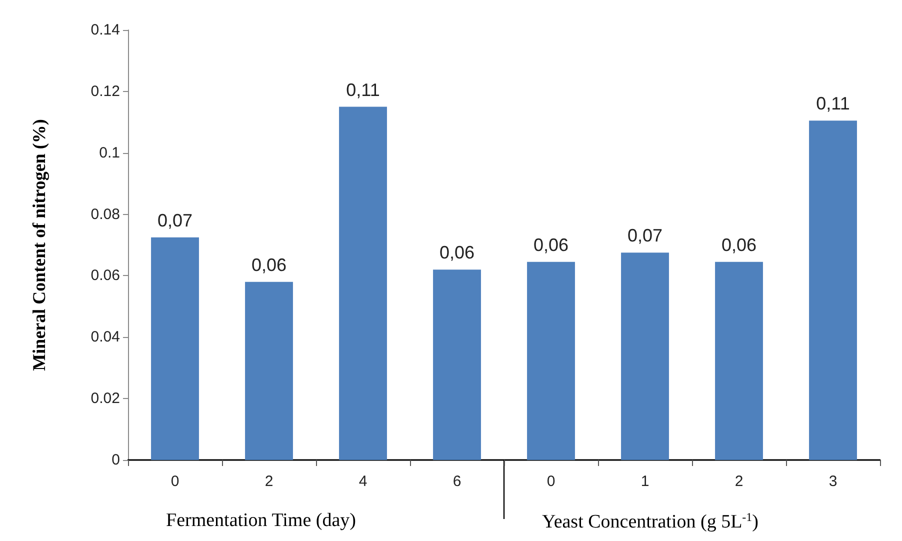 The image size is (902, 541). Describe the element at coordinates (105, 337) in the screenshot. I see `y-tick-label: 0.04` at that location.